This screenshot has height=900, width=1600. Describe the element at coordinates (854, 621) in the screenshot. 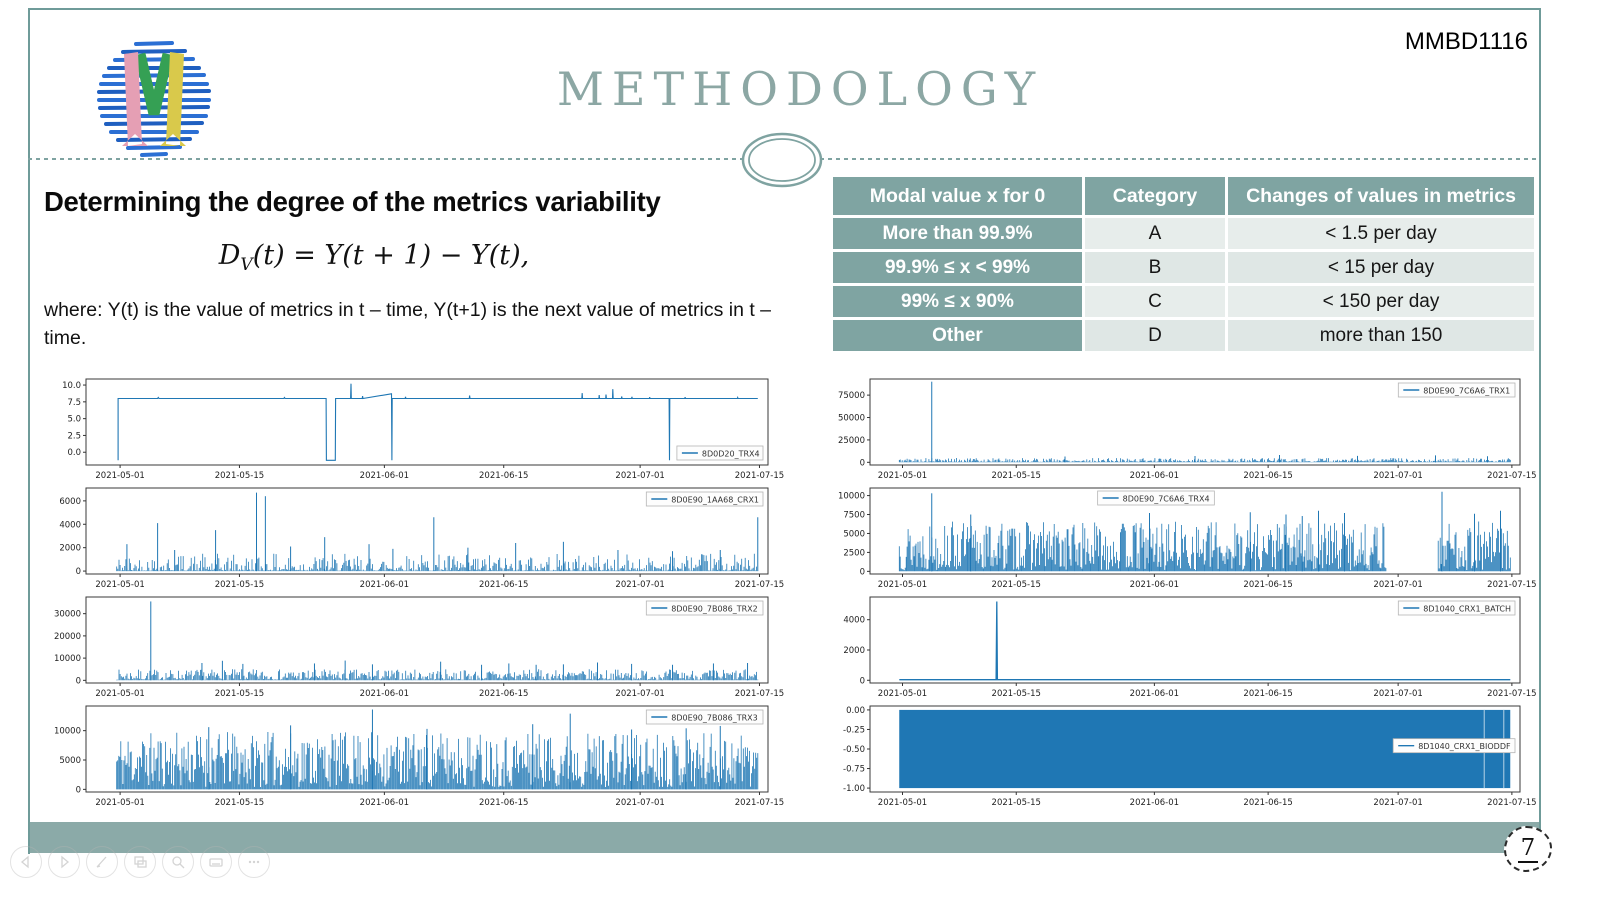

I see `svg-text: 4000` at that location.